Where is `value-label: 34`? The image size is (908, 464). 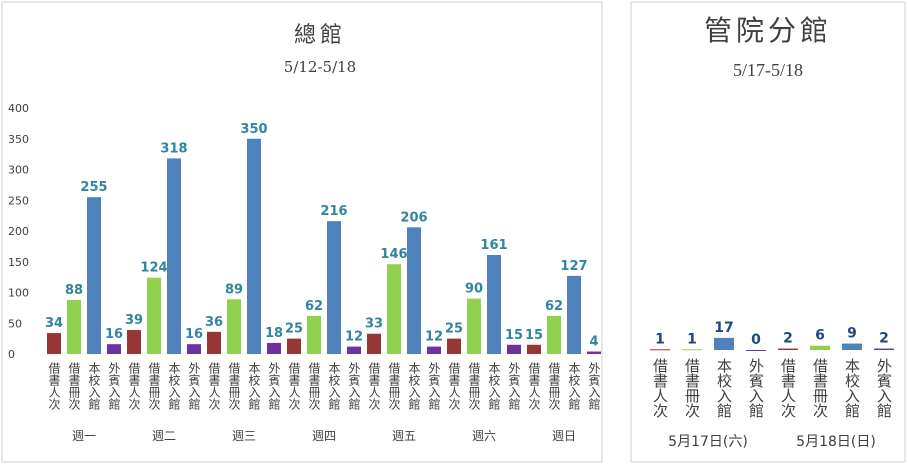
value-label: 34 is located at coordinates (54, 323).